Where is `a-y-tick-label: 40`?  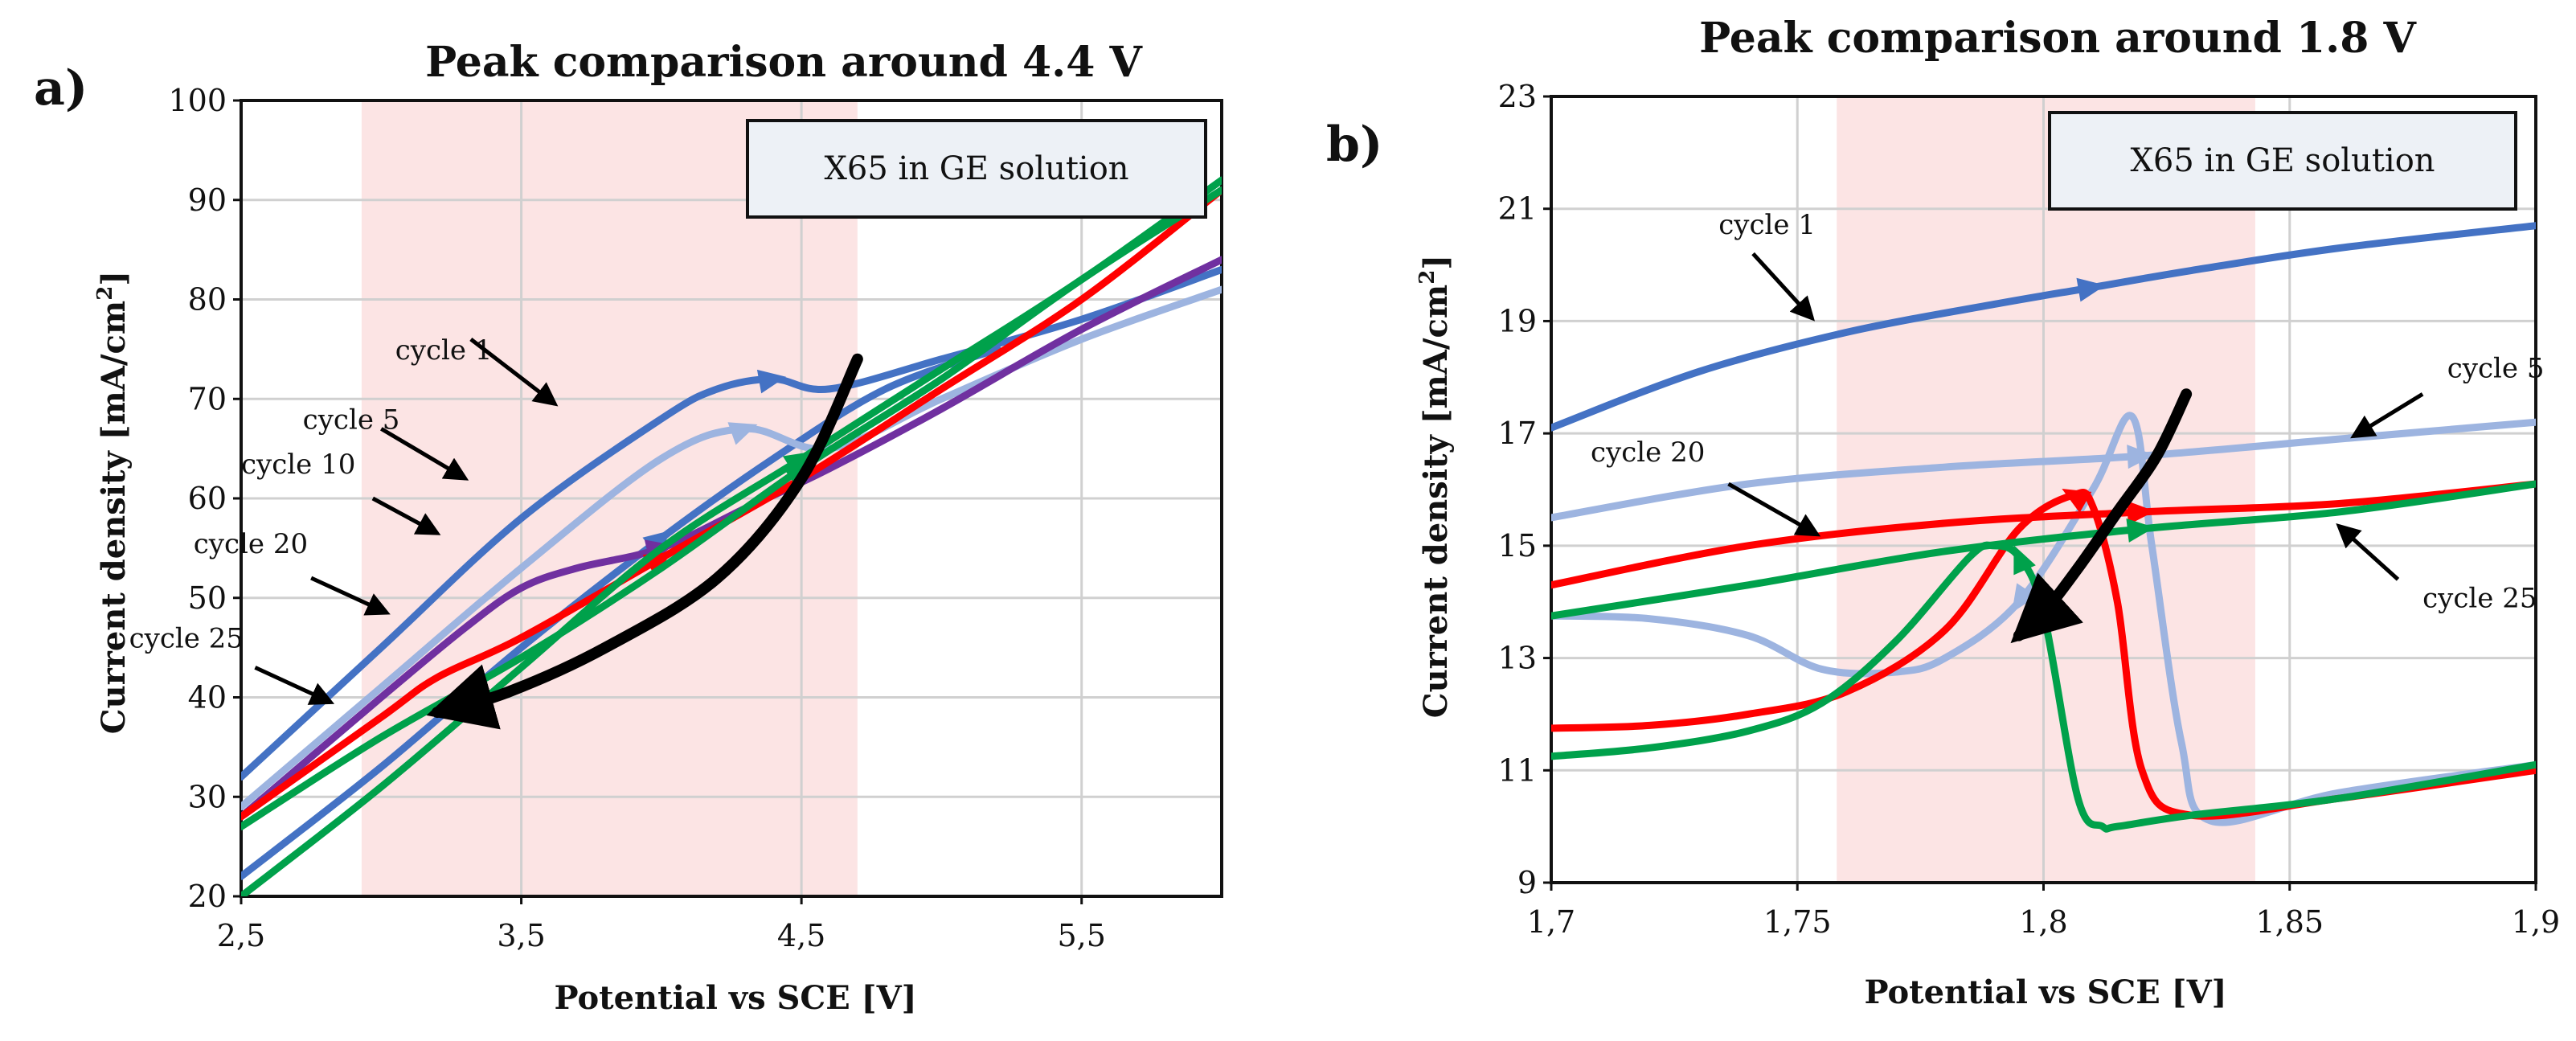
a-y-tick-label: 40 is located at coordinates (207, 697).